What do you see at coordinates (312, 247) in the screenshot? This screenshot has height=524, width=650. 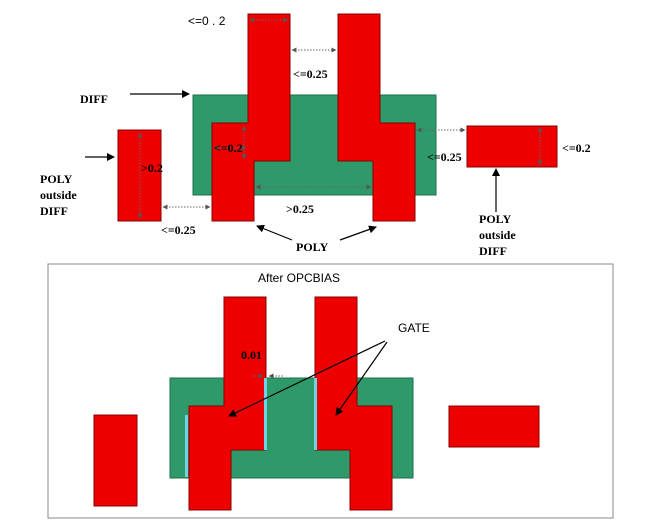 I see `label-poly: POLY` at bounding box center [312, 247].